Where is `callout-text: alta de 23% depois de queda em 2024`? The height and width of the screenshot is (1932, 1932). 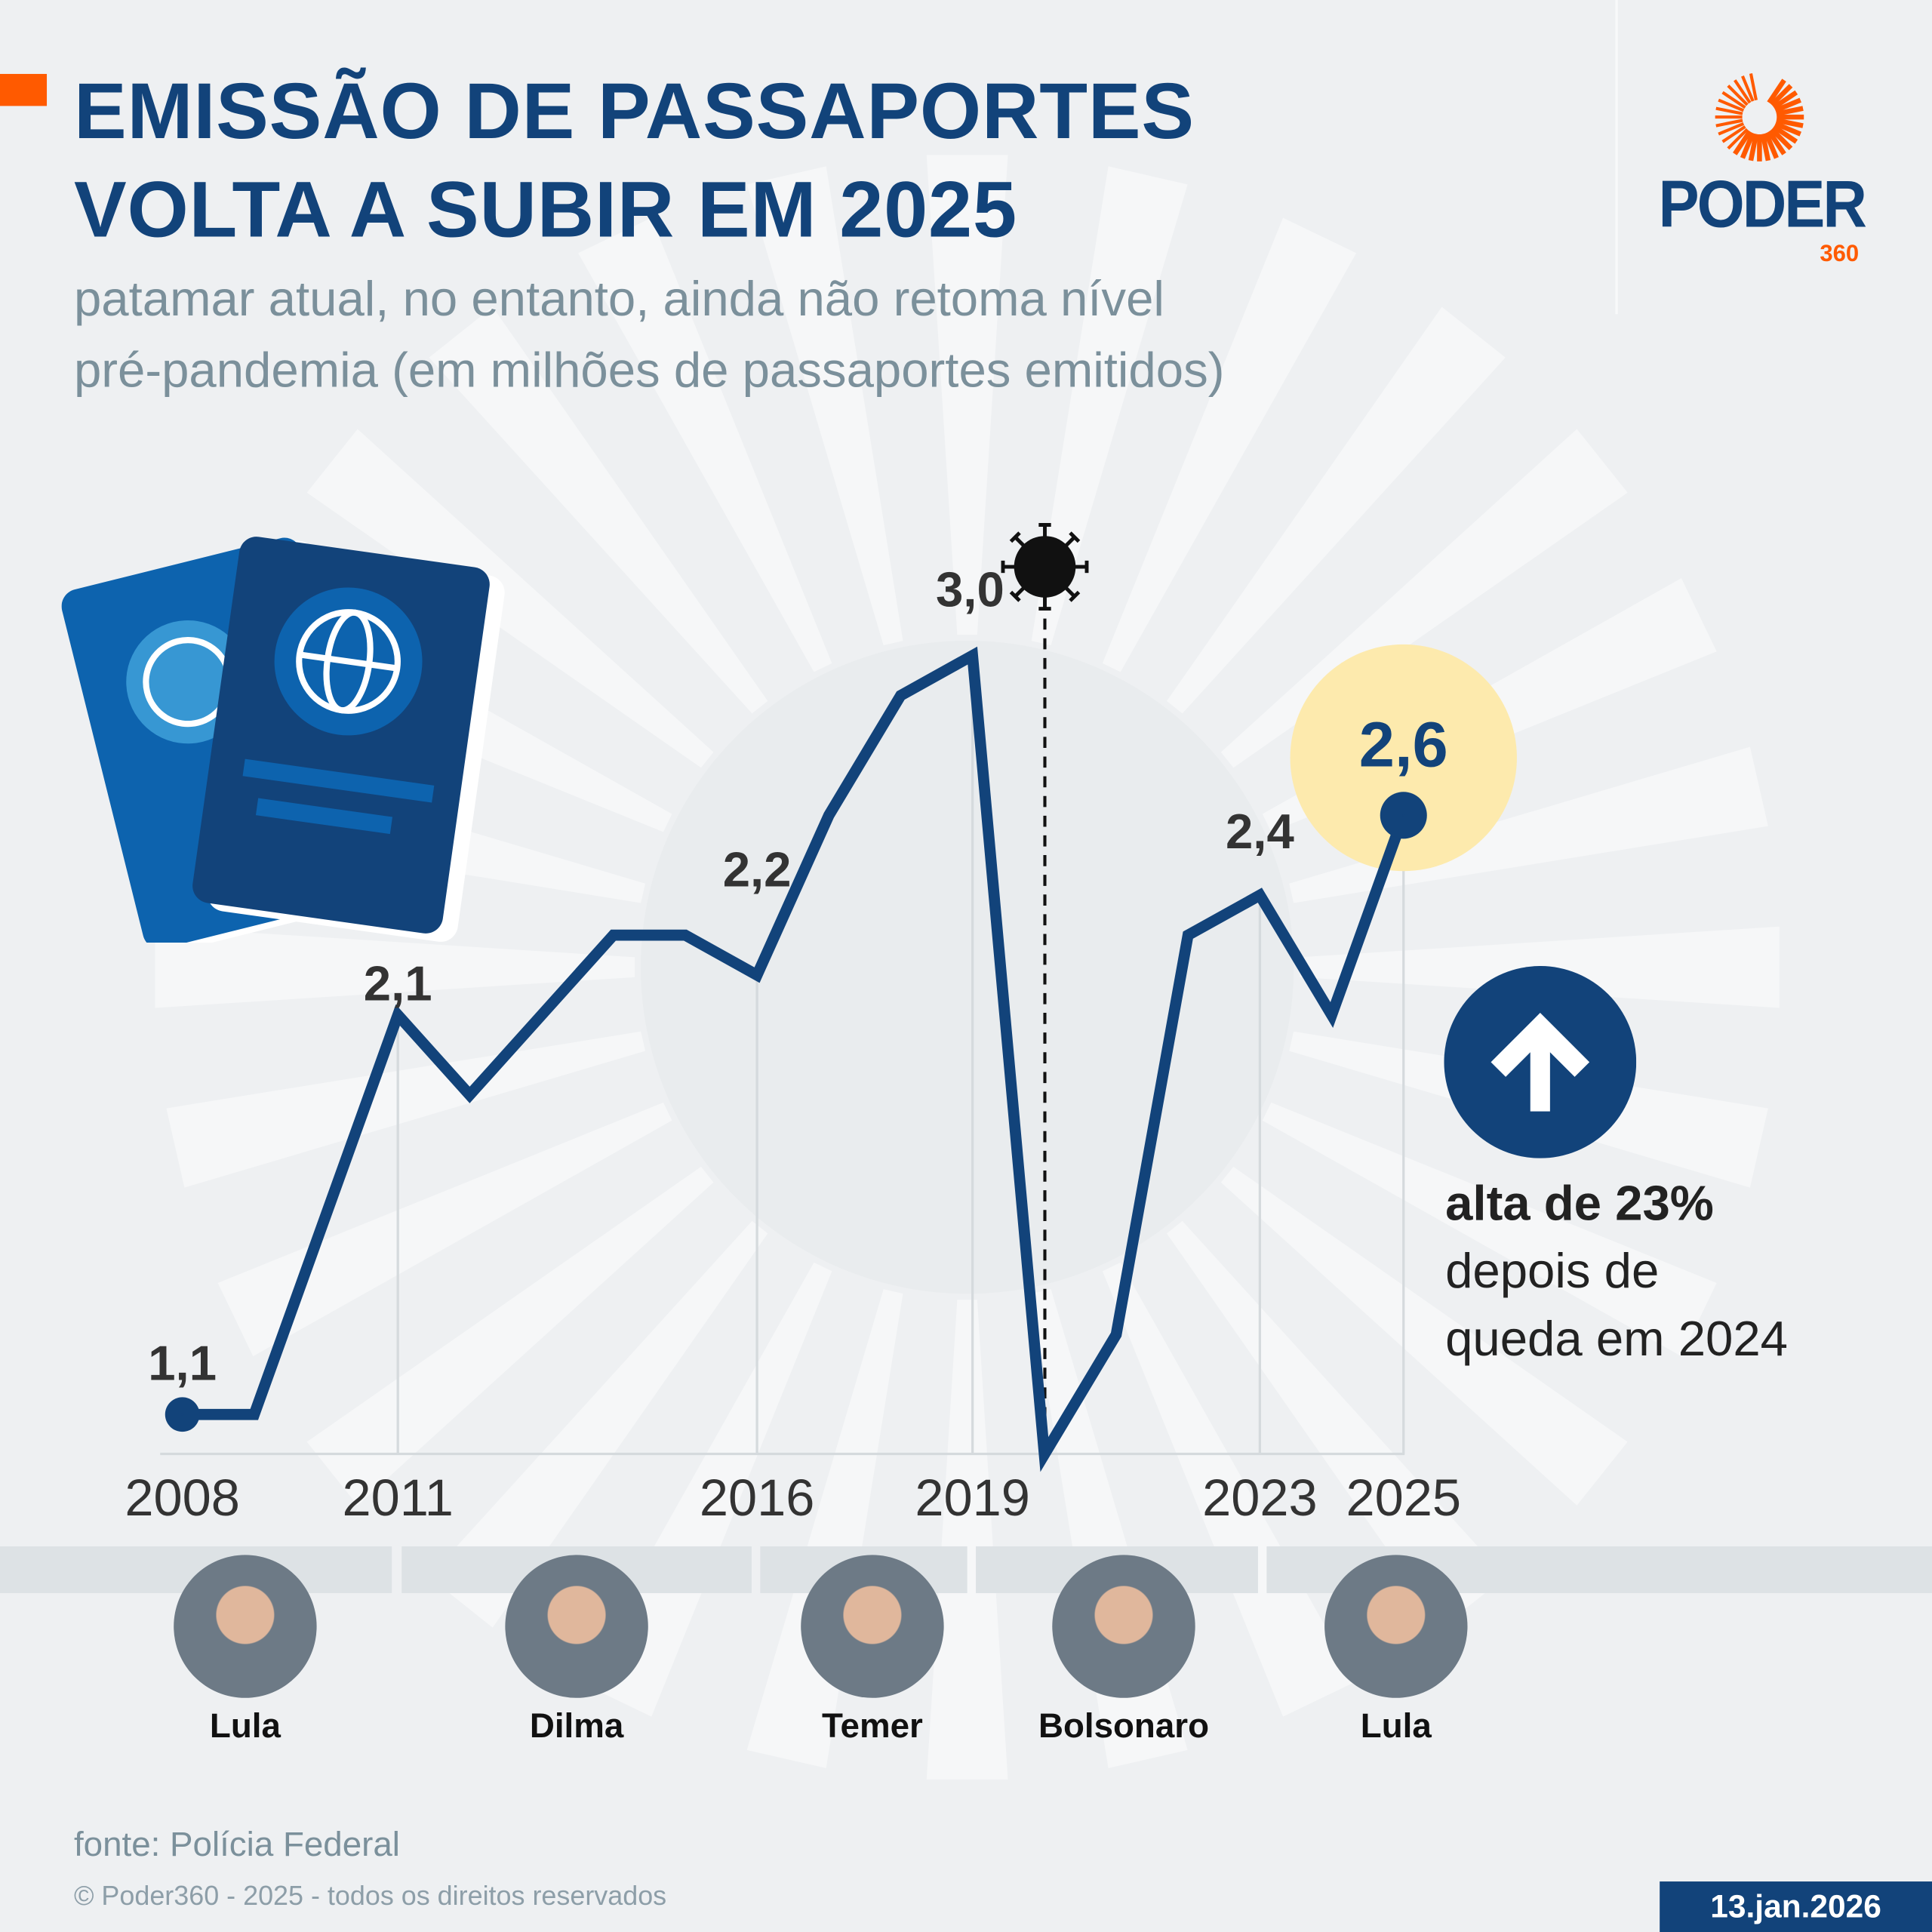
callout-text: alta de 23% depois de queda em 2024 is located at coordinates (1616, 1272).